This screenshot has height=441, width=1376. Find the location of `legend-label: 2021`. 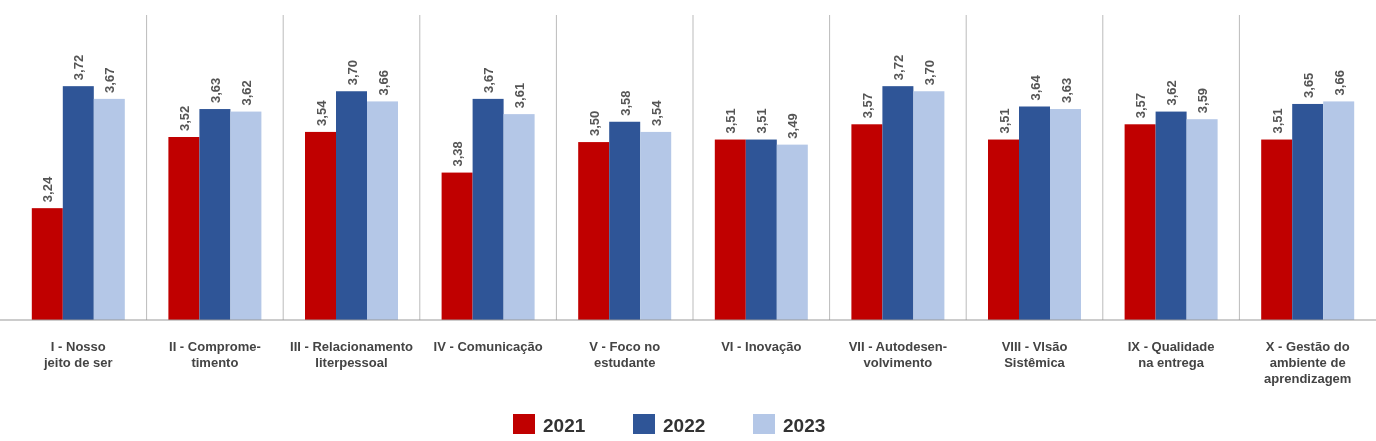

legend-label: 2021 is located at coordinates (564, 425).